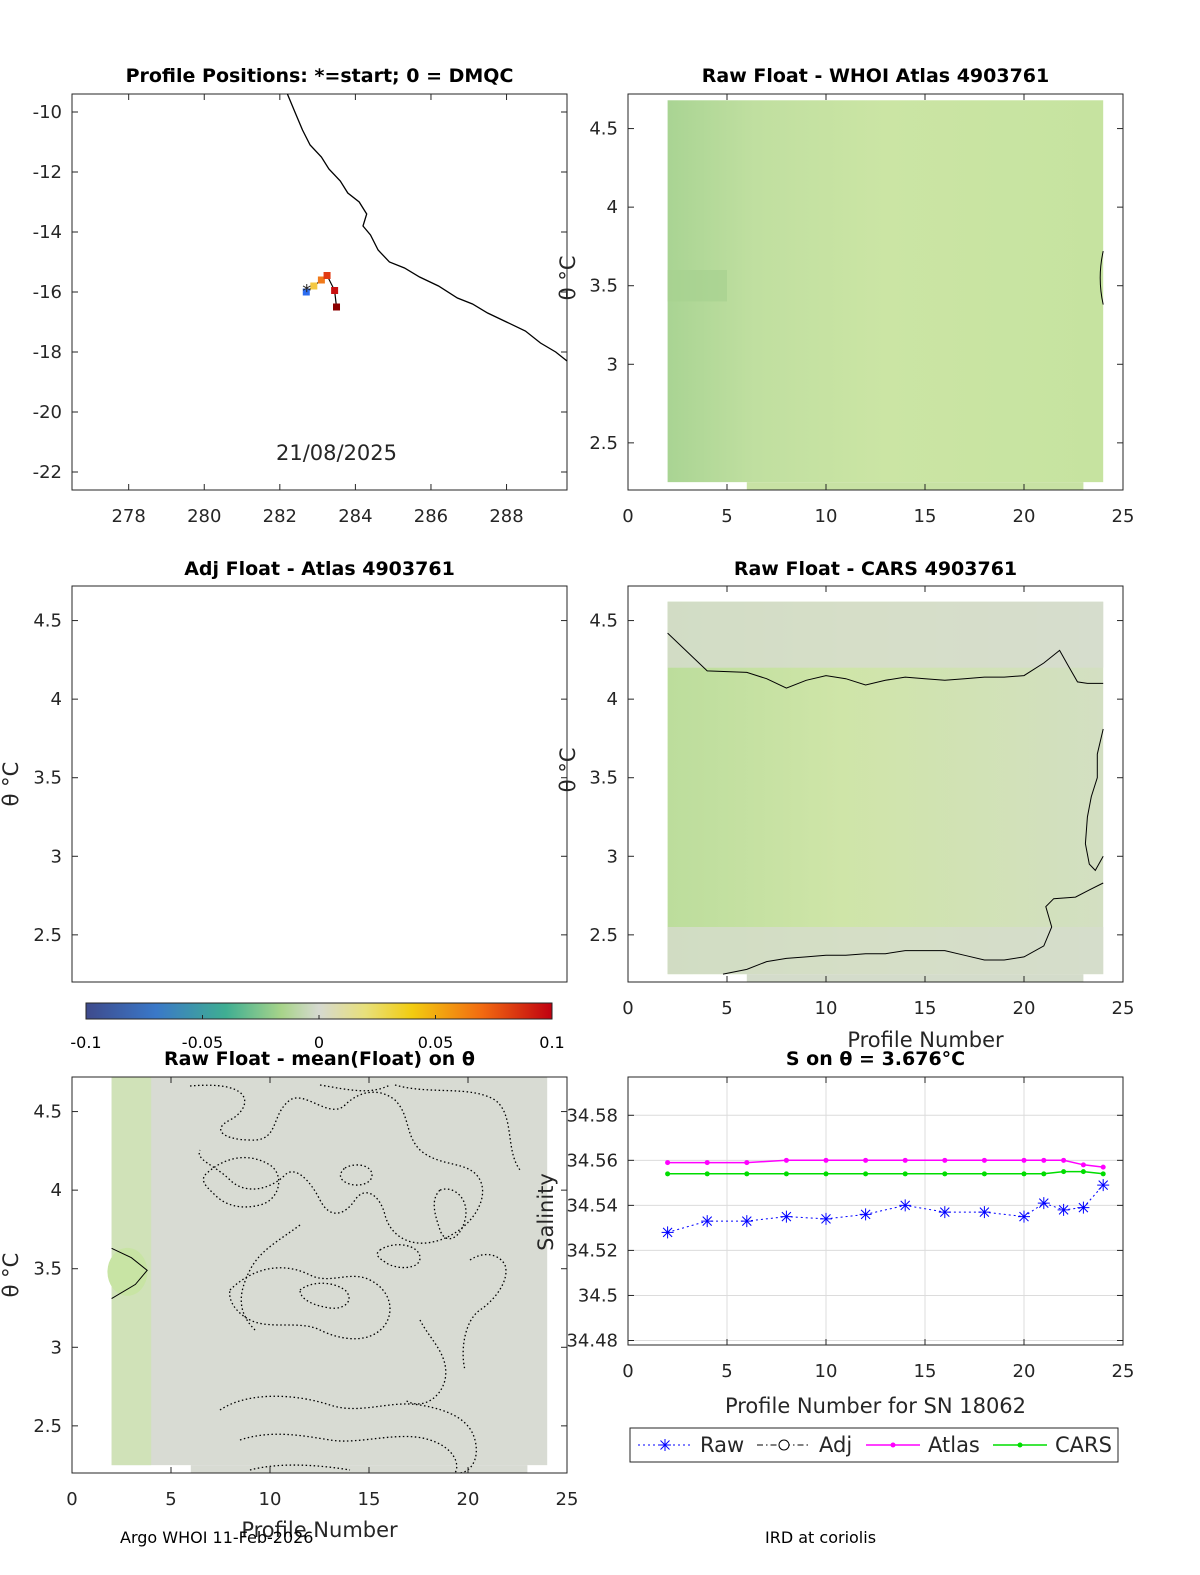 The width and height of the screenshot is (1200, 1575). I want to click on cars-contour-lower, so click(913, 928).